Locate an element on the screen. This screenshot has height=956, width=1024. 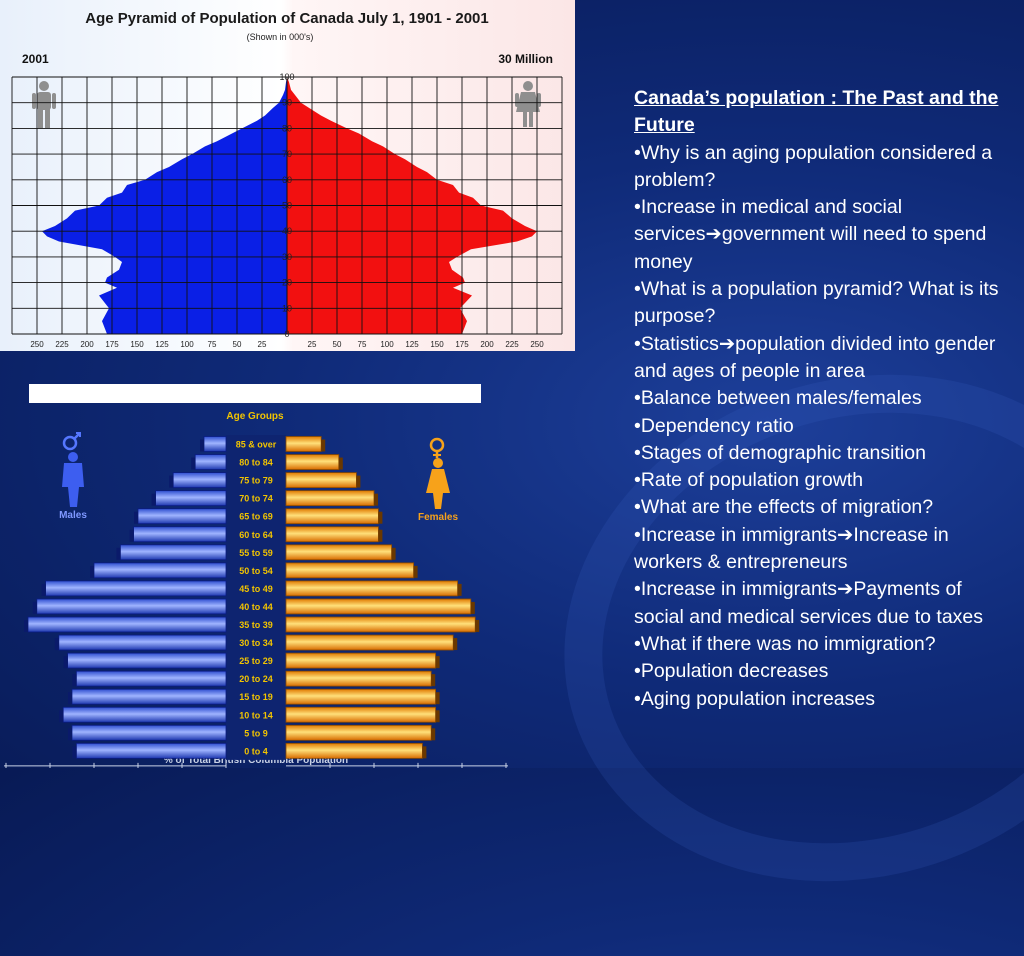
bullet-item: •Stages of demographic transition is located at coordinates (780, 452).